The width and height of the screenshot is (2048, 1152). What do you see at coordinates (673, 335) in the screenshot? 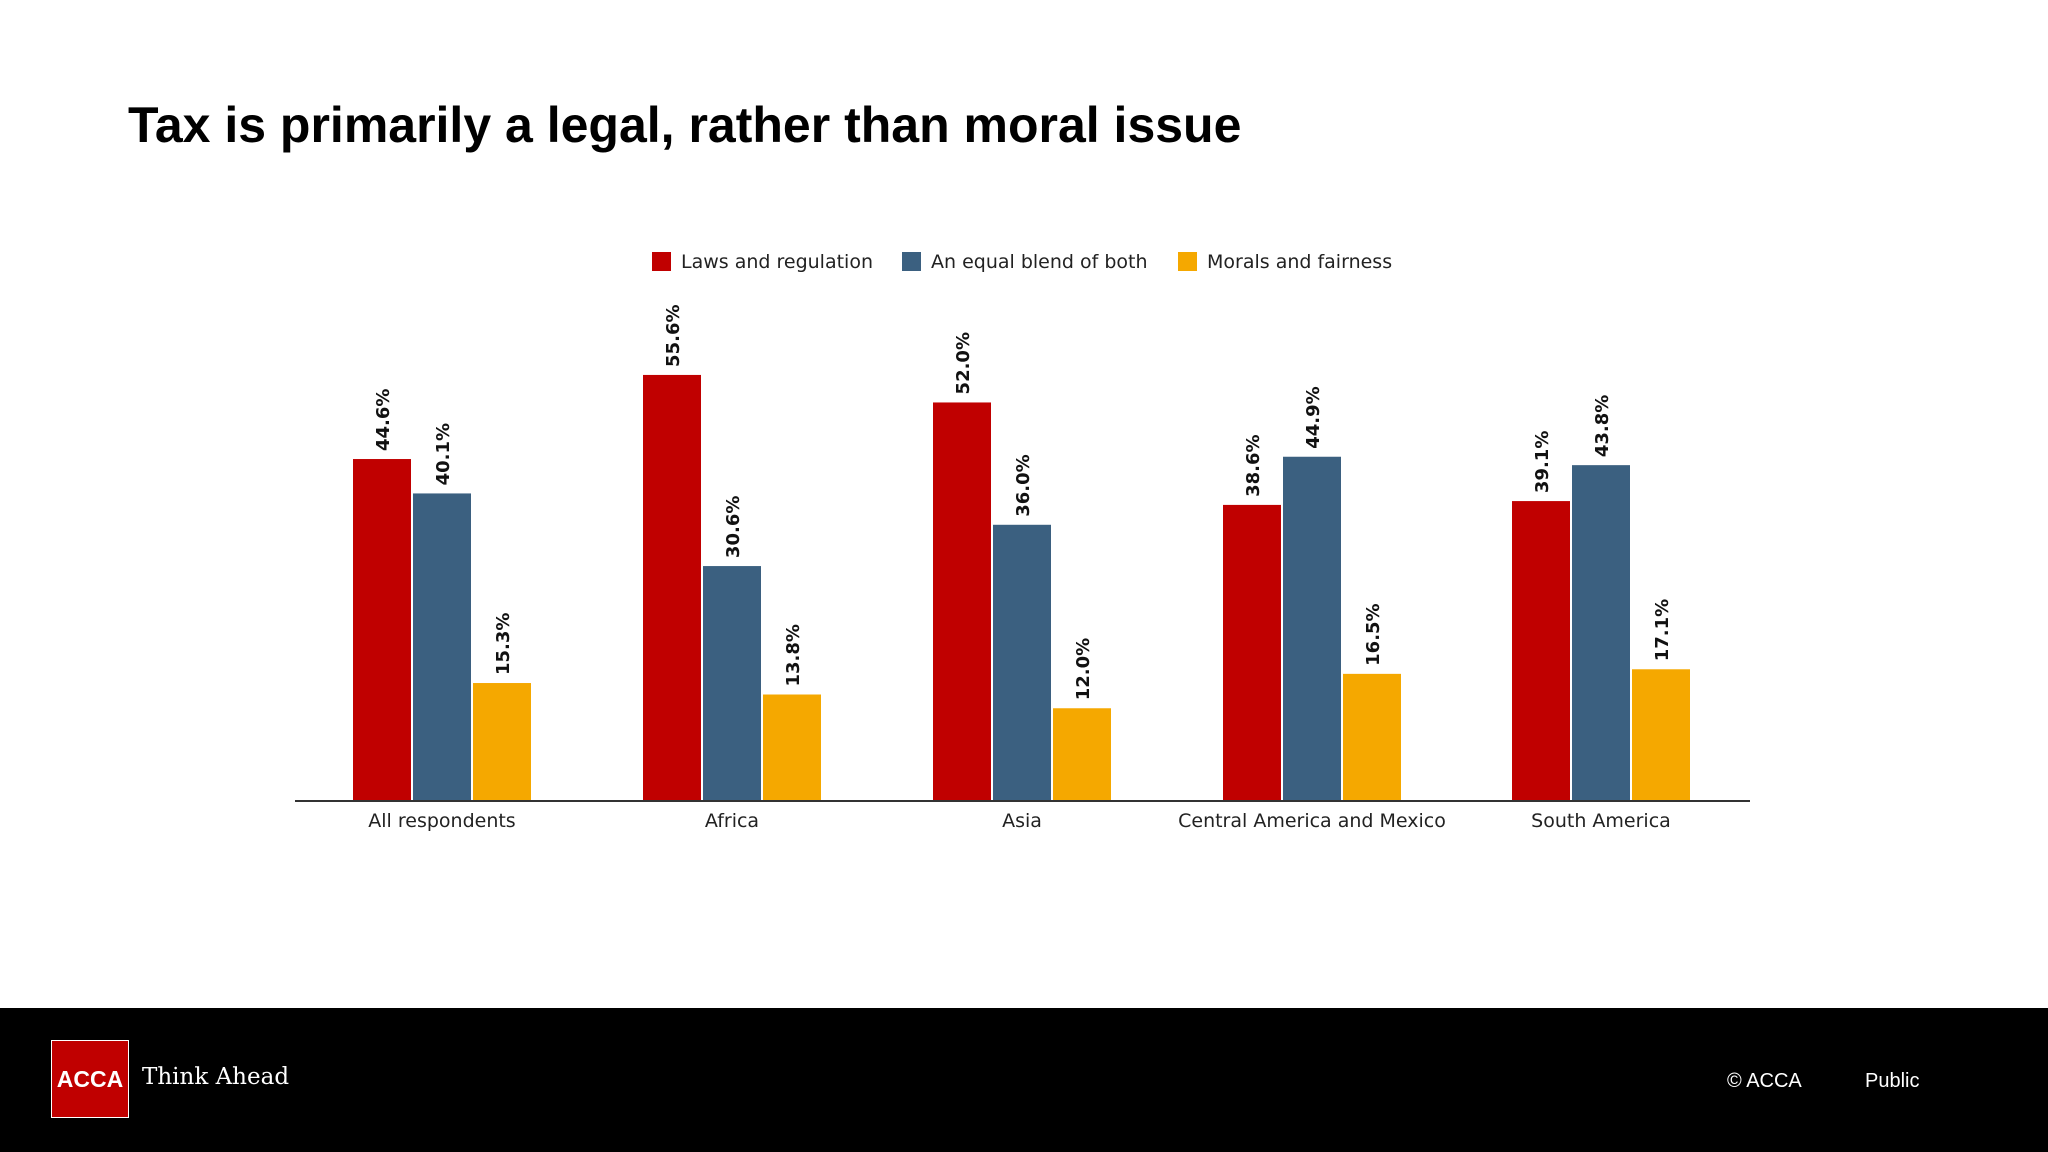
I see `value-label-1-0: 55.6%` at bounding box center [673, 335].